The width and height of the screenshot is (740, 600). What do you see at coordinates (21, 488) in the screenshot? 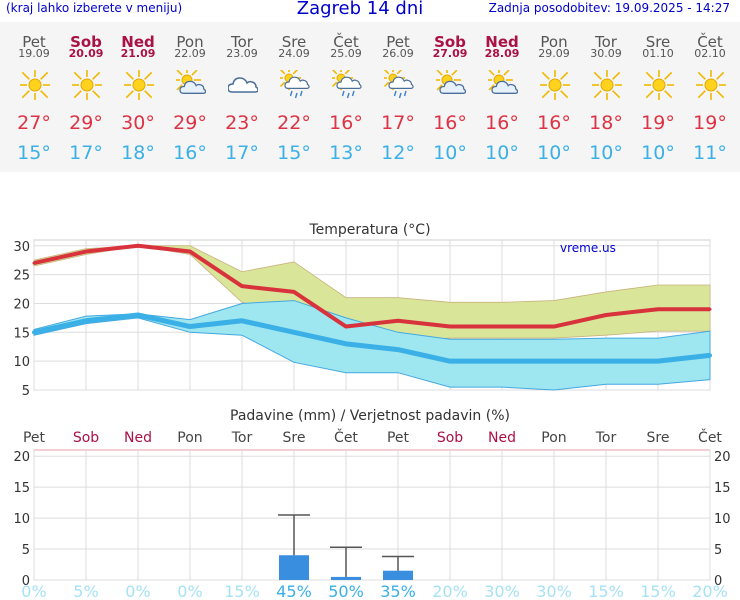
I see `y-tick-label-left: 15` at bounding box center [21, 488].